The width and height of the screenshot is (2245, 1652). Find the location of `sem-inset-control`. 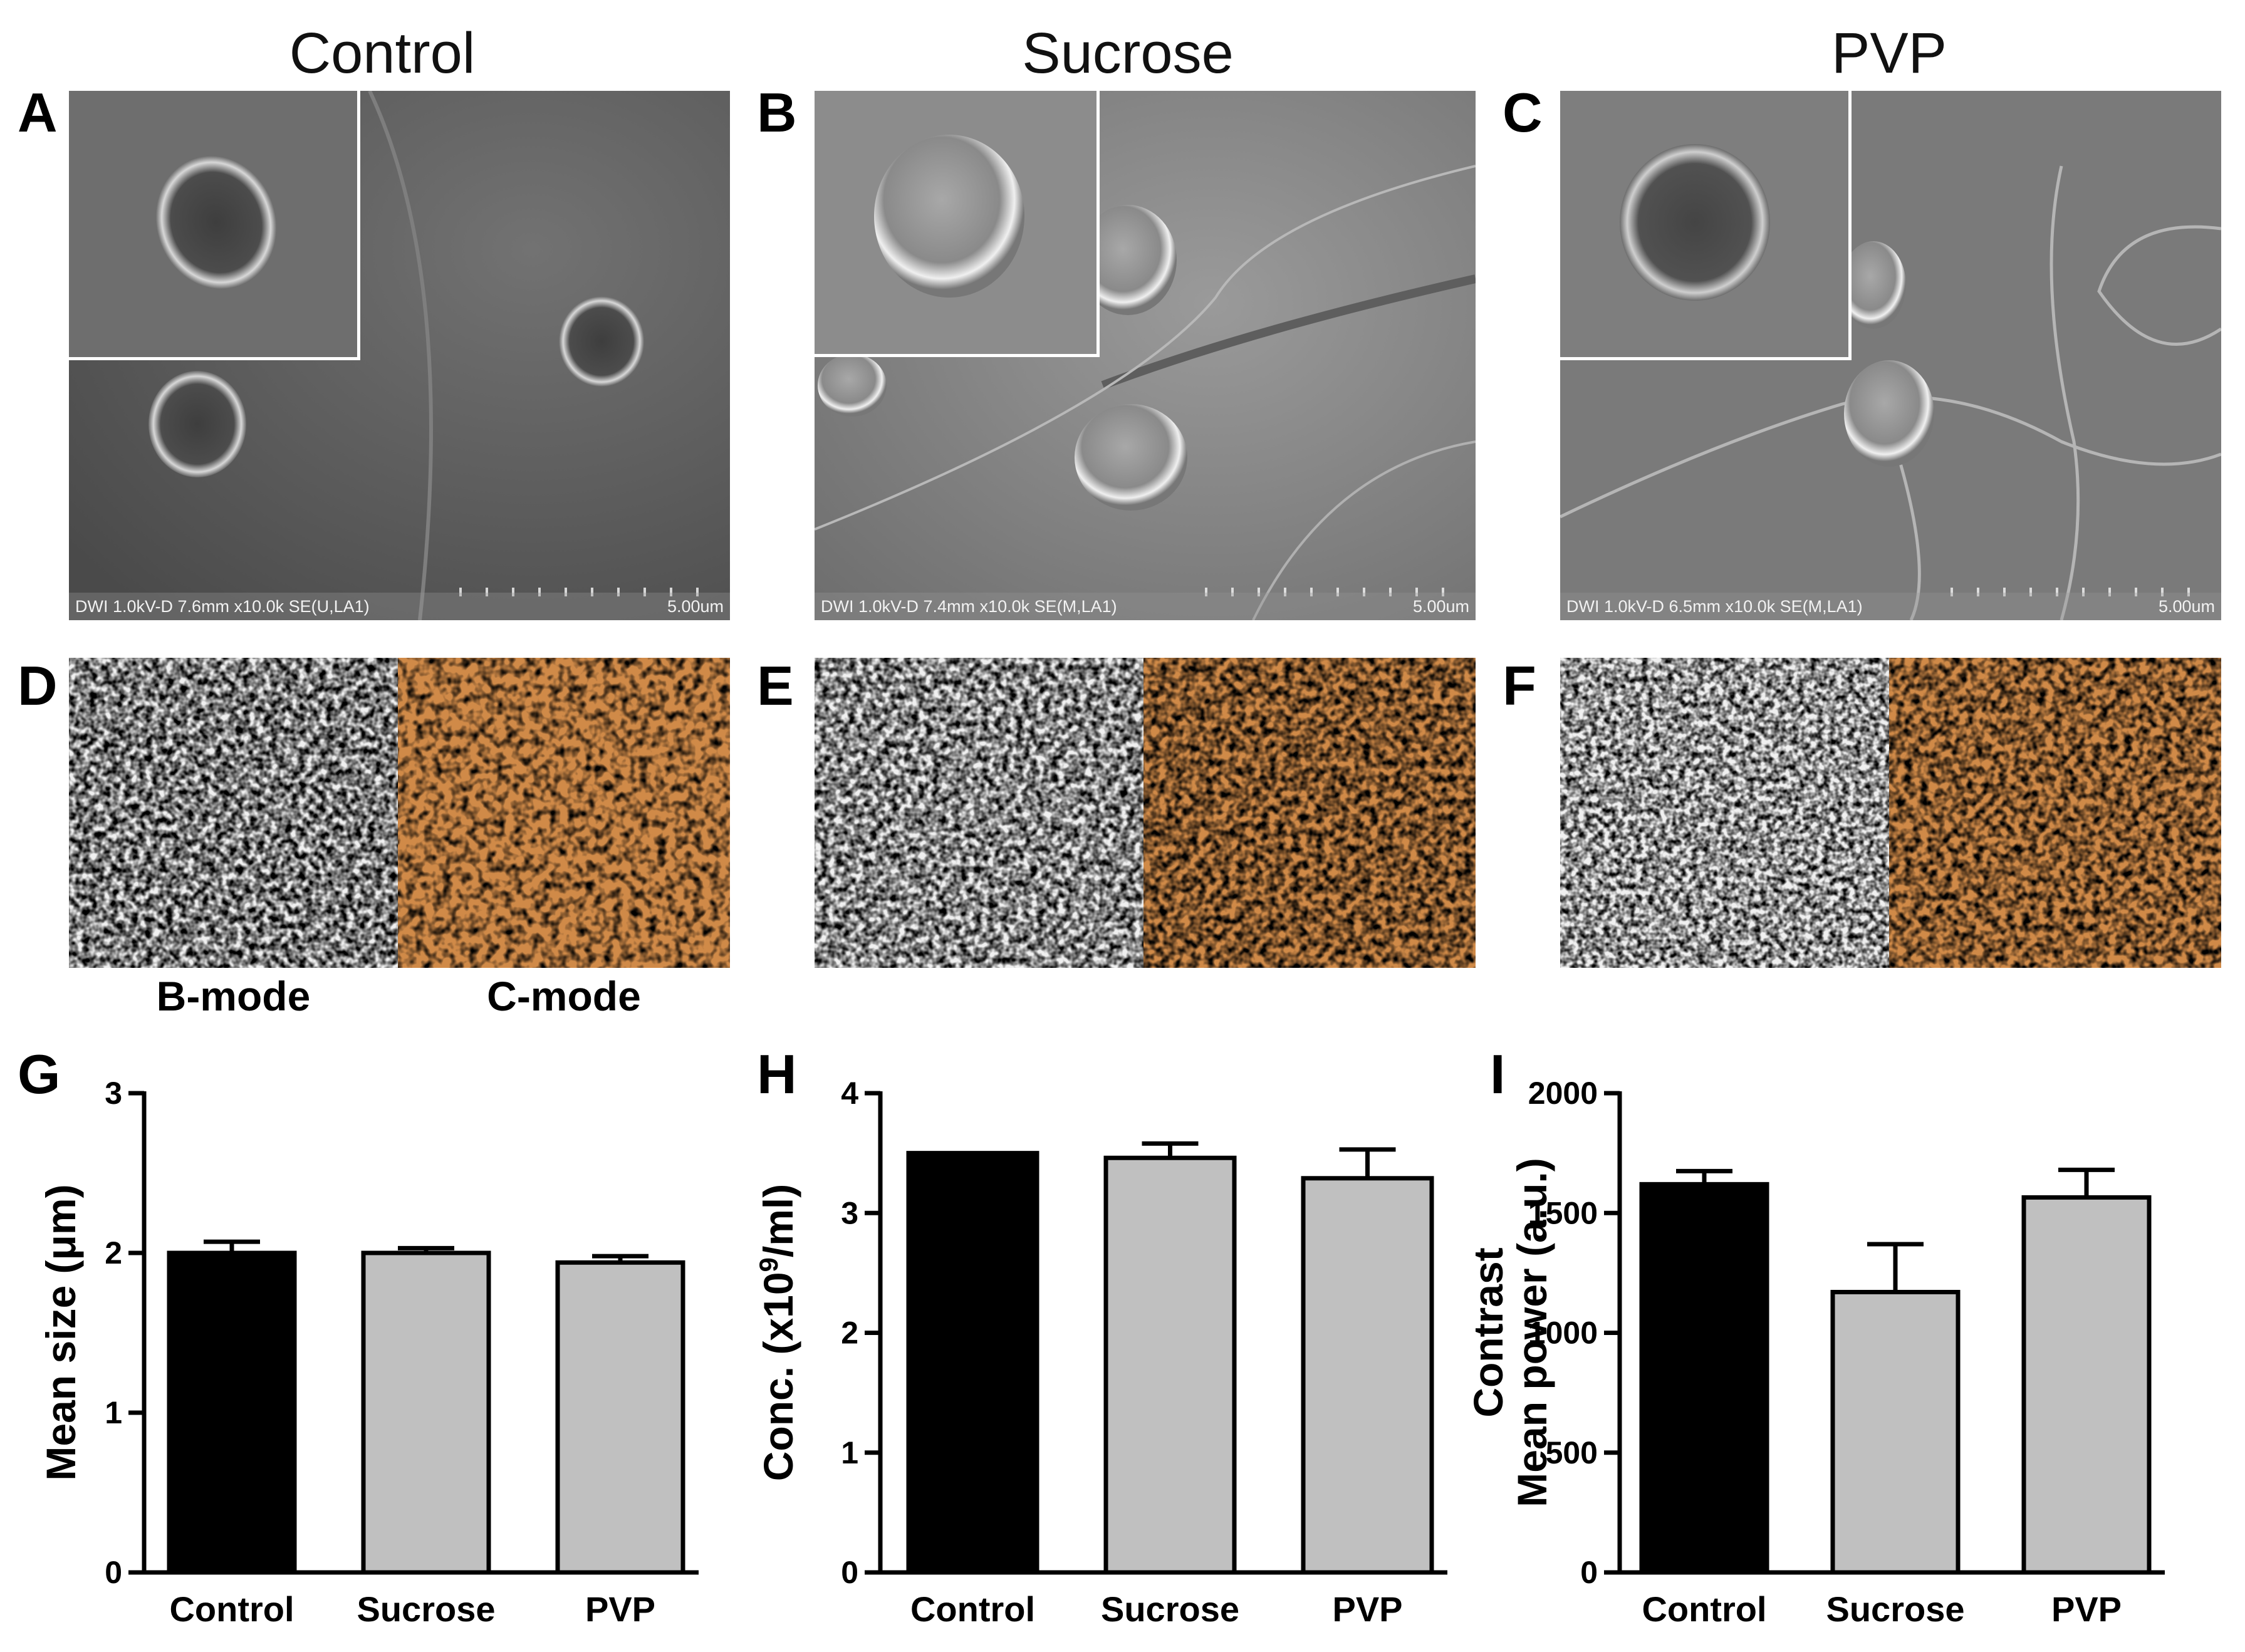

sem-inset-control is located at coordinates (214, 225).